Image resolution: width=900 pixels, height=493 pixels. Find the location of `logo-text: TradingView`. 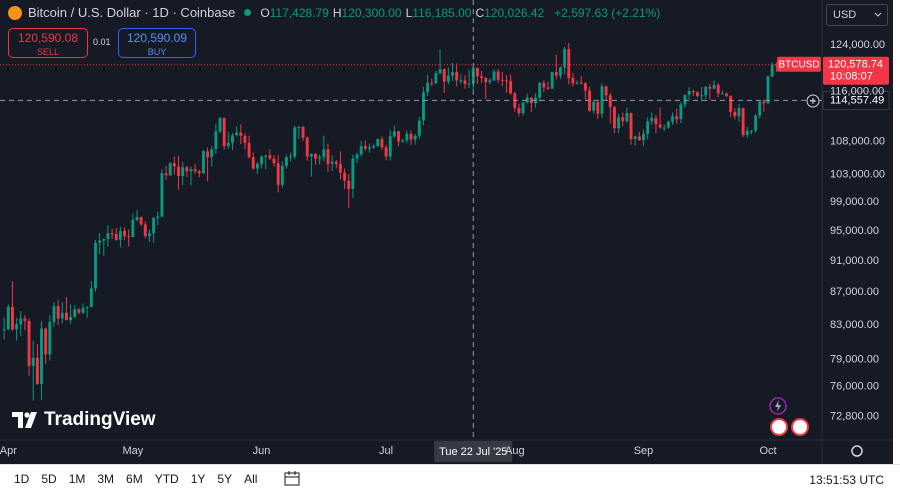

logo-text: TradingView is located at coordinates (100, 419).